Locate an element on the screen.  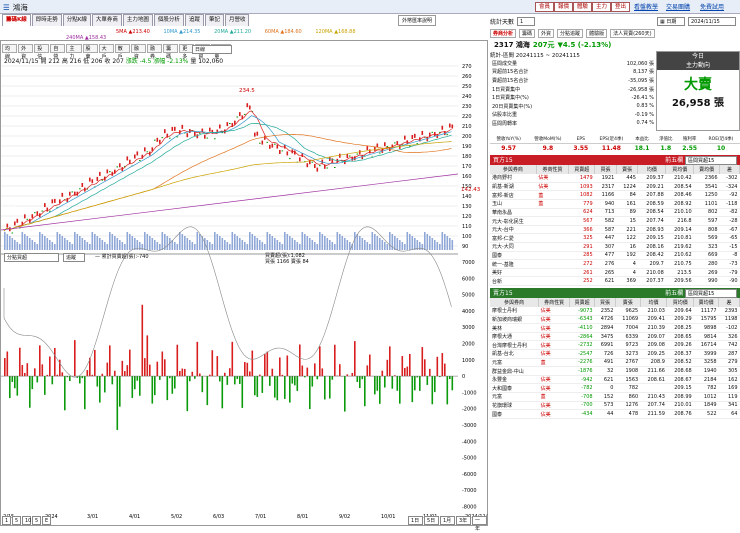
toolbar-item-6: 大戶 is located at coordinates (106, 48).